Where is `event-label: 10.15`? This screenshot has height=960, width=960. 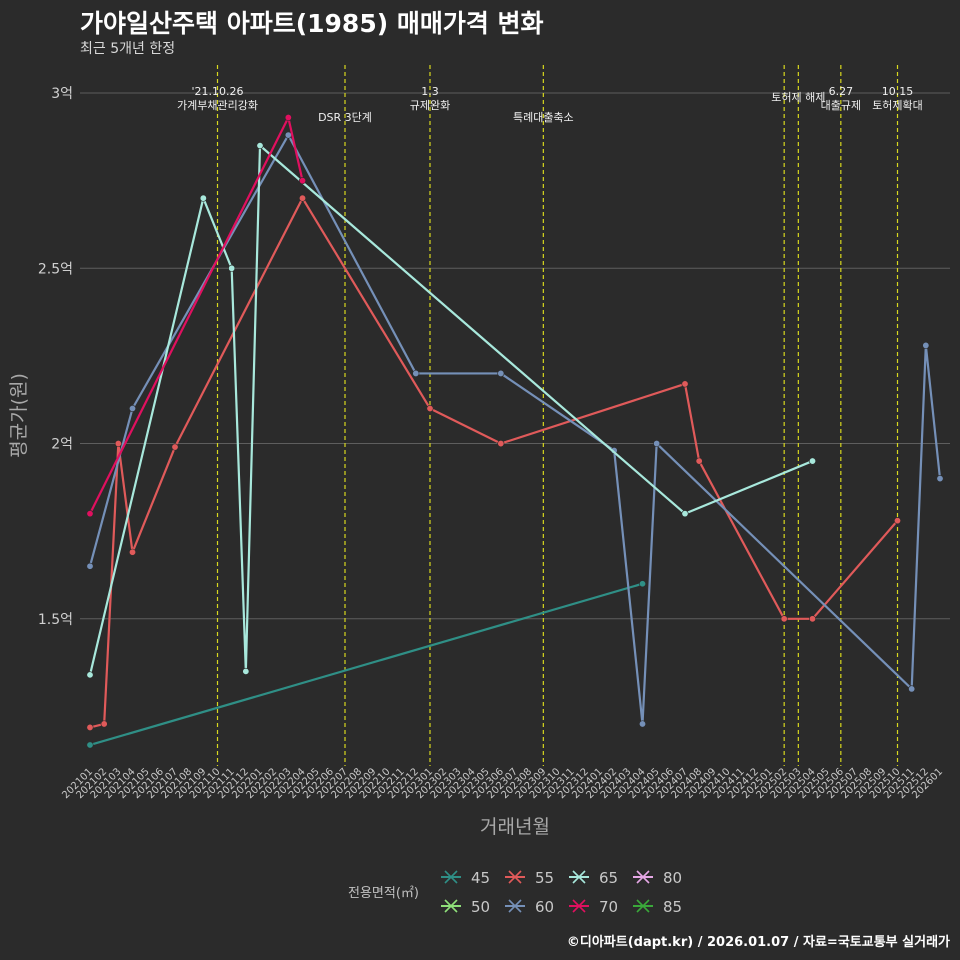
event-label: 10.15 is located at coordinates (898, 91).